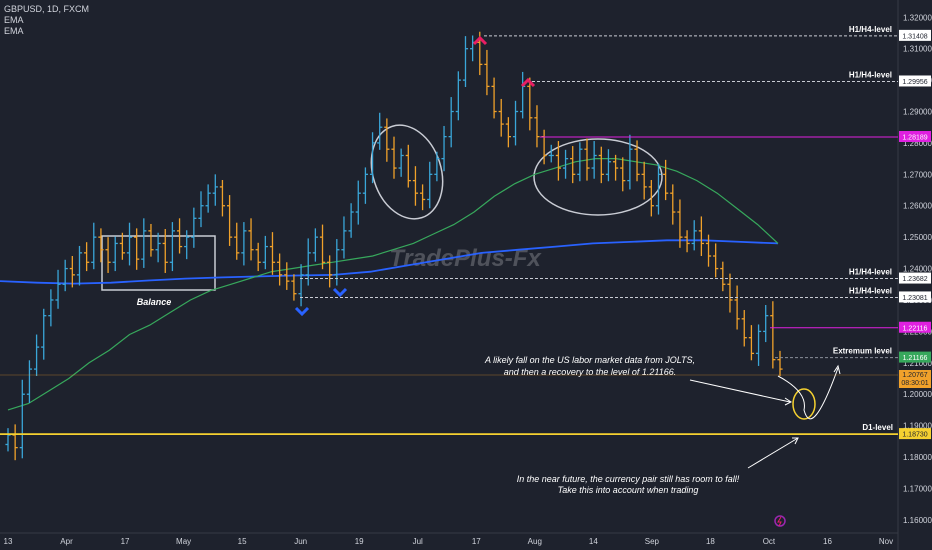 The width and height of the screenshot is (932, 550). Describe the element at coordinates (915, 328) in the screenshot. I see `price-tag-value: 1.22116` at that location.